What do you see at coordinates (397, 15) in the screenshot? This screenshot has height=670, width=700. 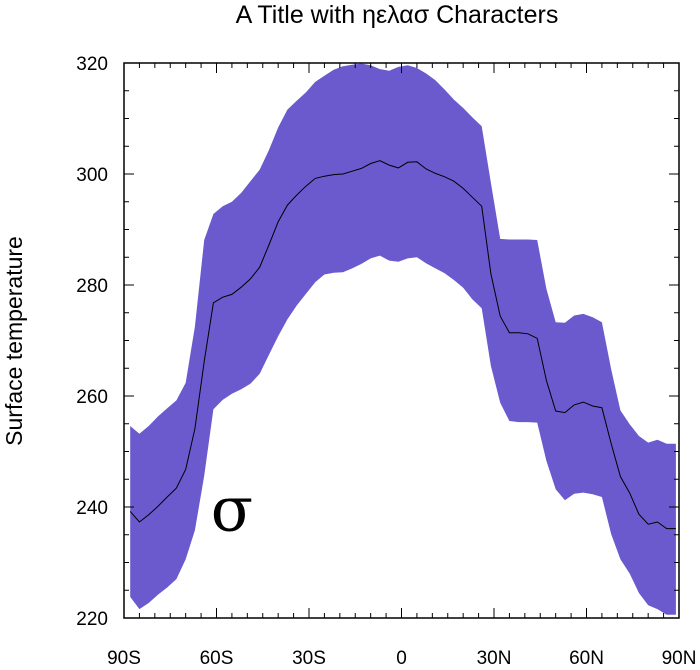 I see `chart-title: A Title with ηελασ Characters` at bounding box center [397, 15].